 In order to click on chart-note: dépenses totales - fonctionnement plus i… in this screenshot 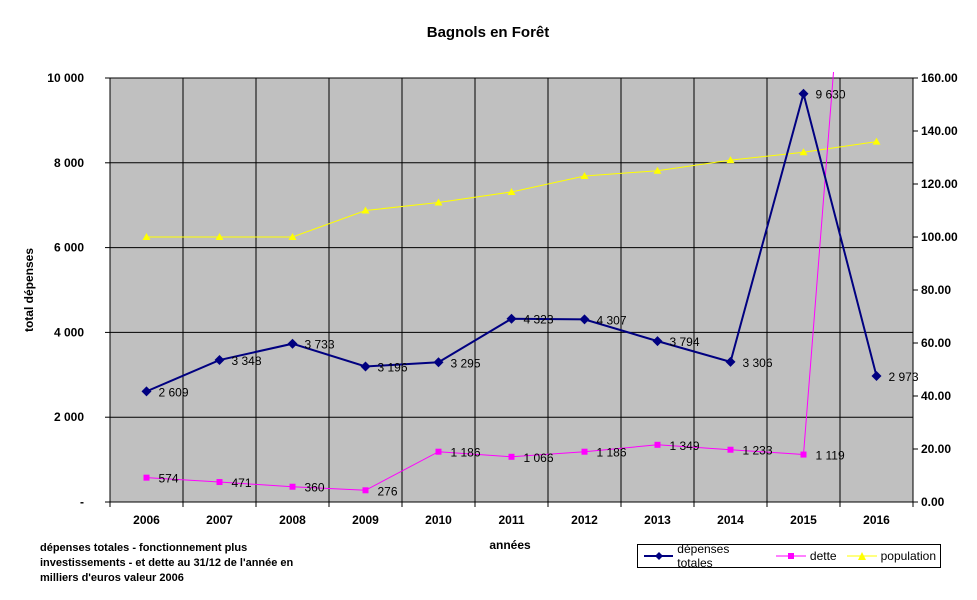, I will do `click(190, 563)`.